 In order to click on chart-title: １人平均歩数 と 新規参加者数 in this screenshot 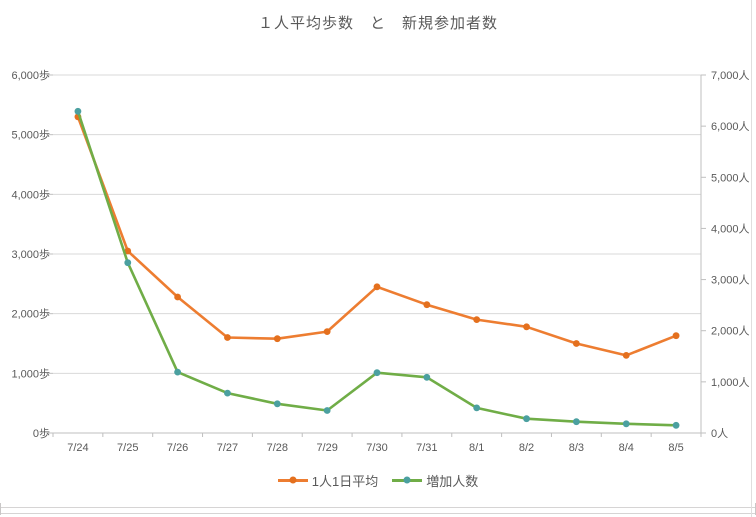, I will do `click(377, 23)`.